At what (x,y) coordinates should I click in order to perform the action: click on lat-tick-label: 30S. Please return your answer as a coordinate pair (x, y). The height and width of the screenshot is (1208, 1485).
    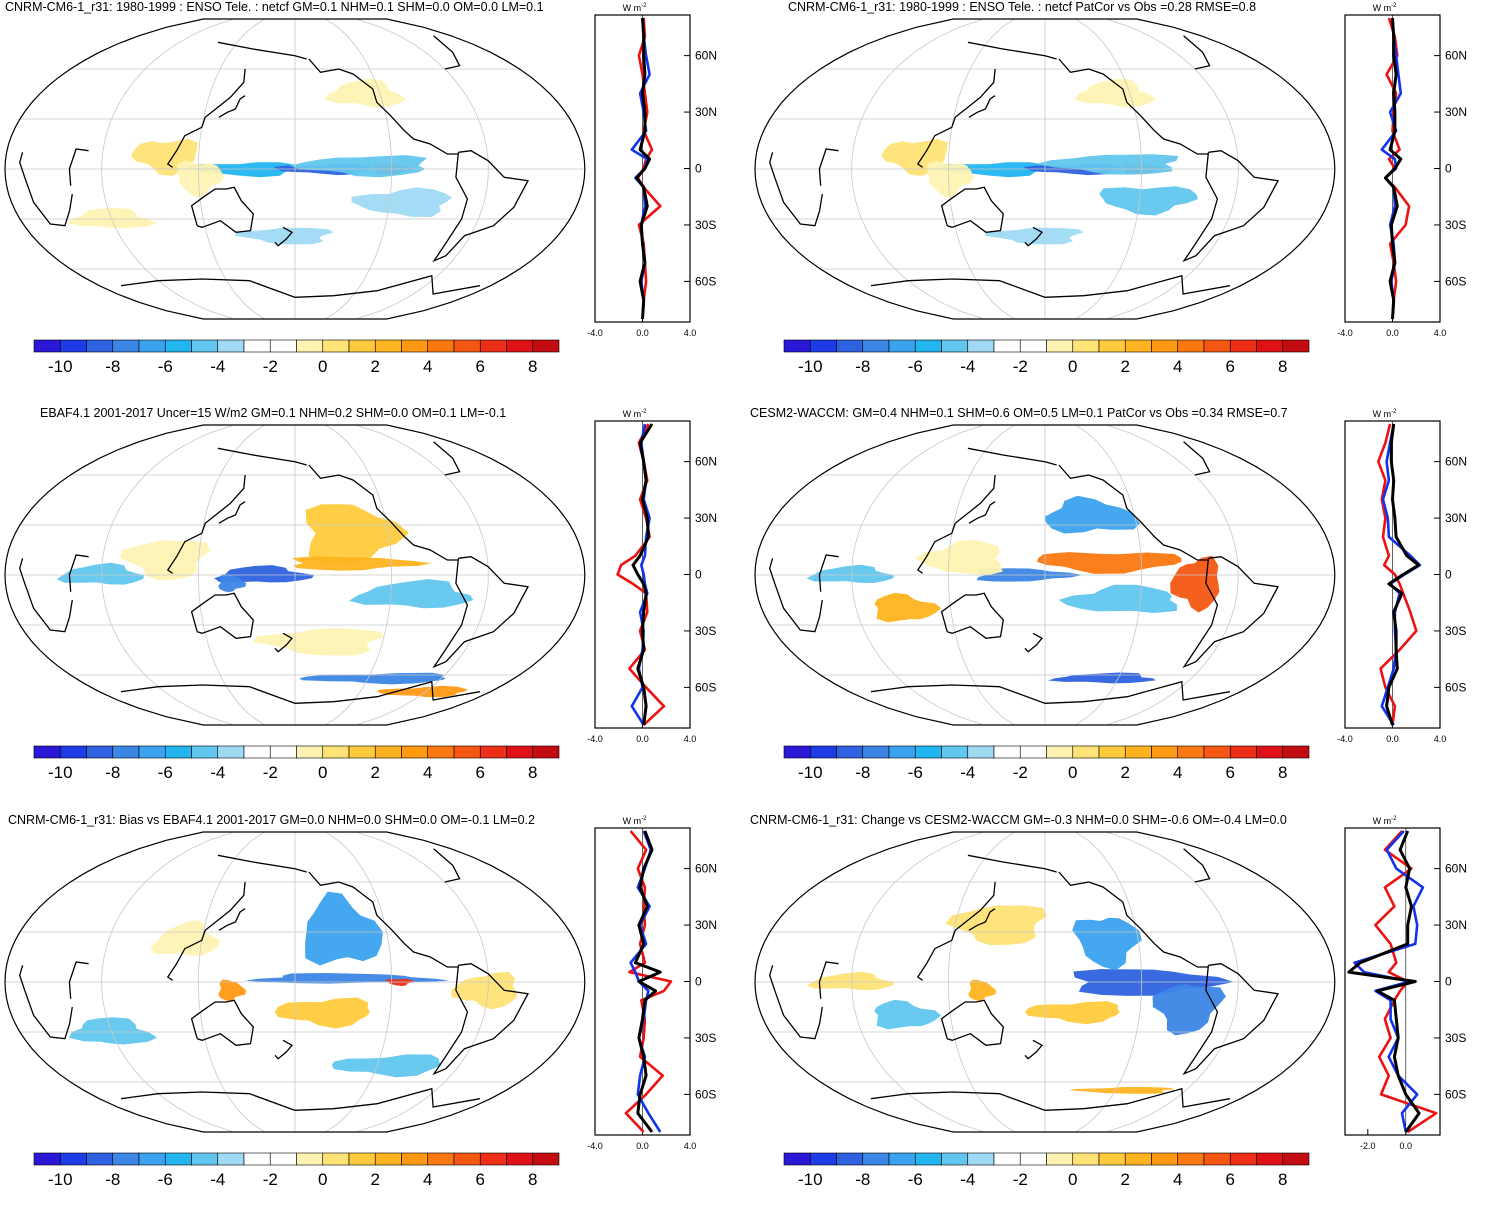
    Looking at the image, I should click on (705, 225).